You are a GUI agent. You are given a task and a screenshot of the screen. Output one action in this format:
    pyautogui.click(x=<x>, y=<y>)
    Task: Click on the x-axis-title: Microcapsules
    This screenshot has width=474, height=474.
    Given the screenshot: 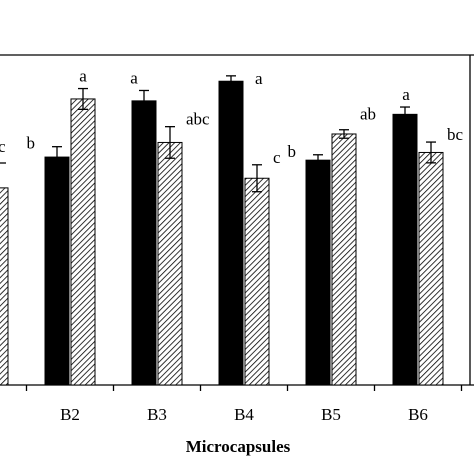 What is the action you would take?
    pyautogui.click(x=238, y=446)
    